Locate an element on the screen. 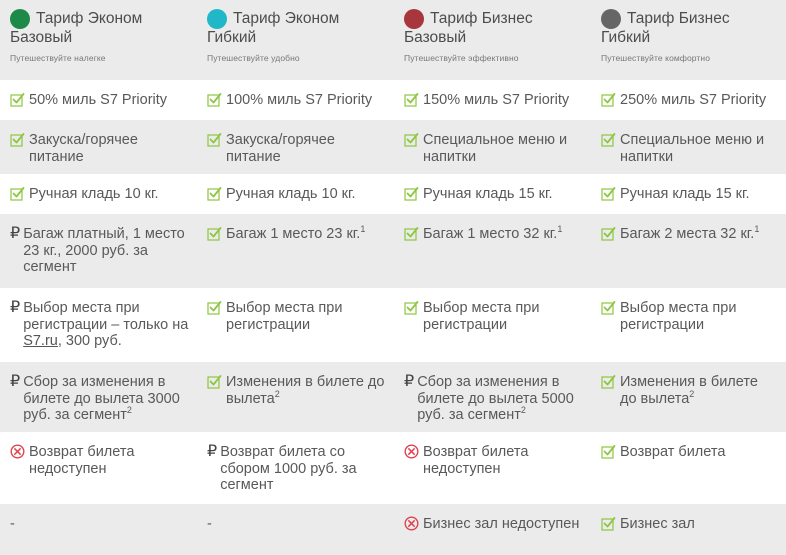  feature-text: 250% миль S7 Priority is located at coordinates (699, 100).